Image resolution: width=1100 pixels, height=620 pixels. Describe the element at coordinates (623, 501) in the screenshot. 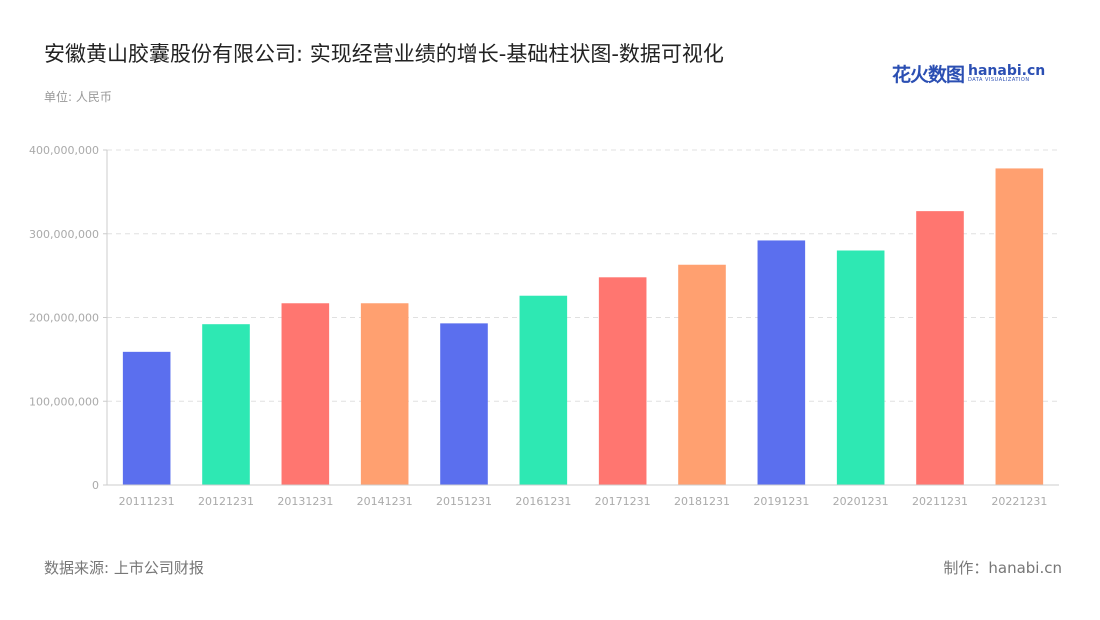

I see `x-tick-label: 20171231` at that location.